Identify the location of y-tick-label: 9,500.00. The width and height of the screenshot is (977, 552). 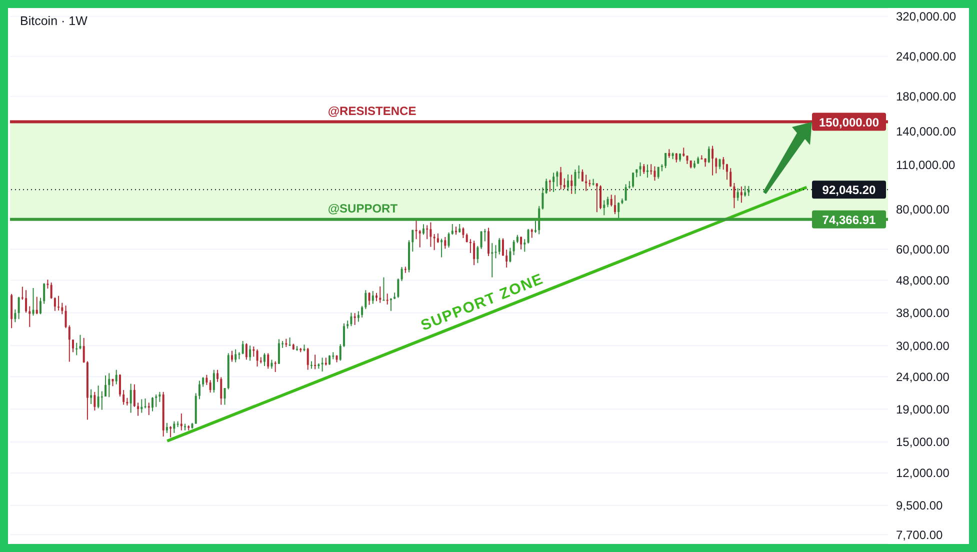
(920, 505).